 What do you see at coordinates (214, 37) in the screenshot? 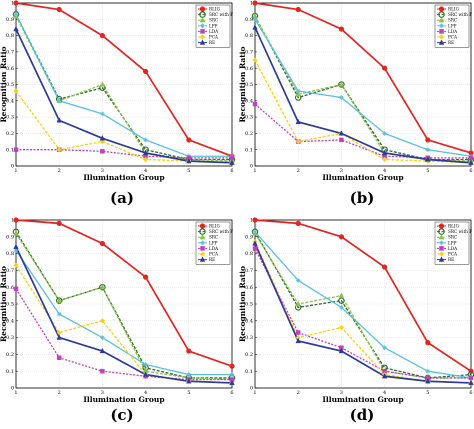
I see `legend-label: PCA` at bounding box center [214, 37].